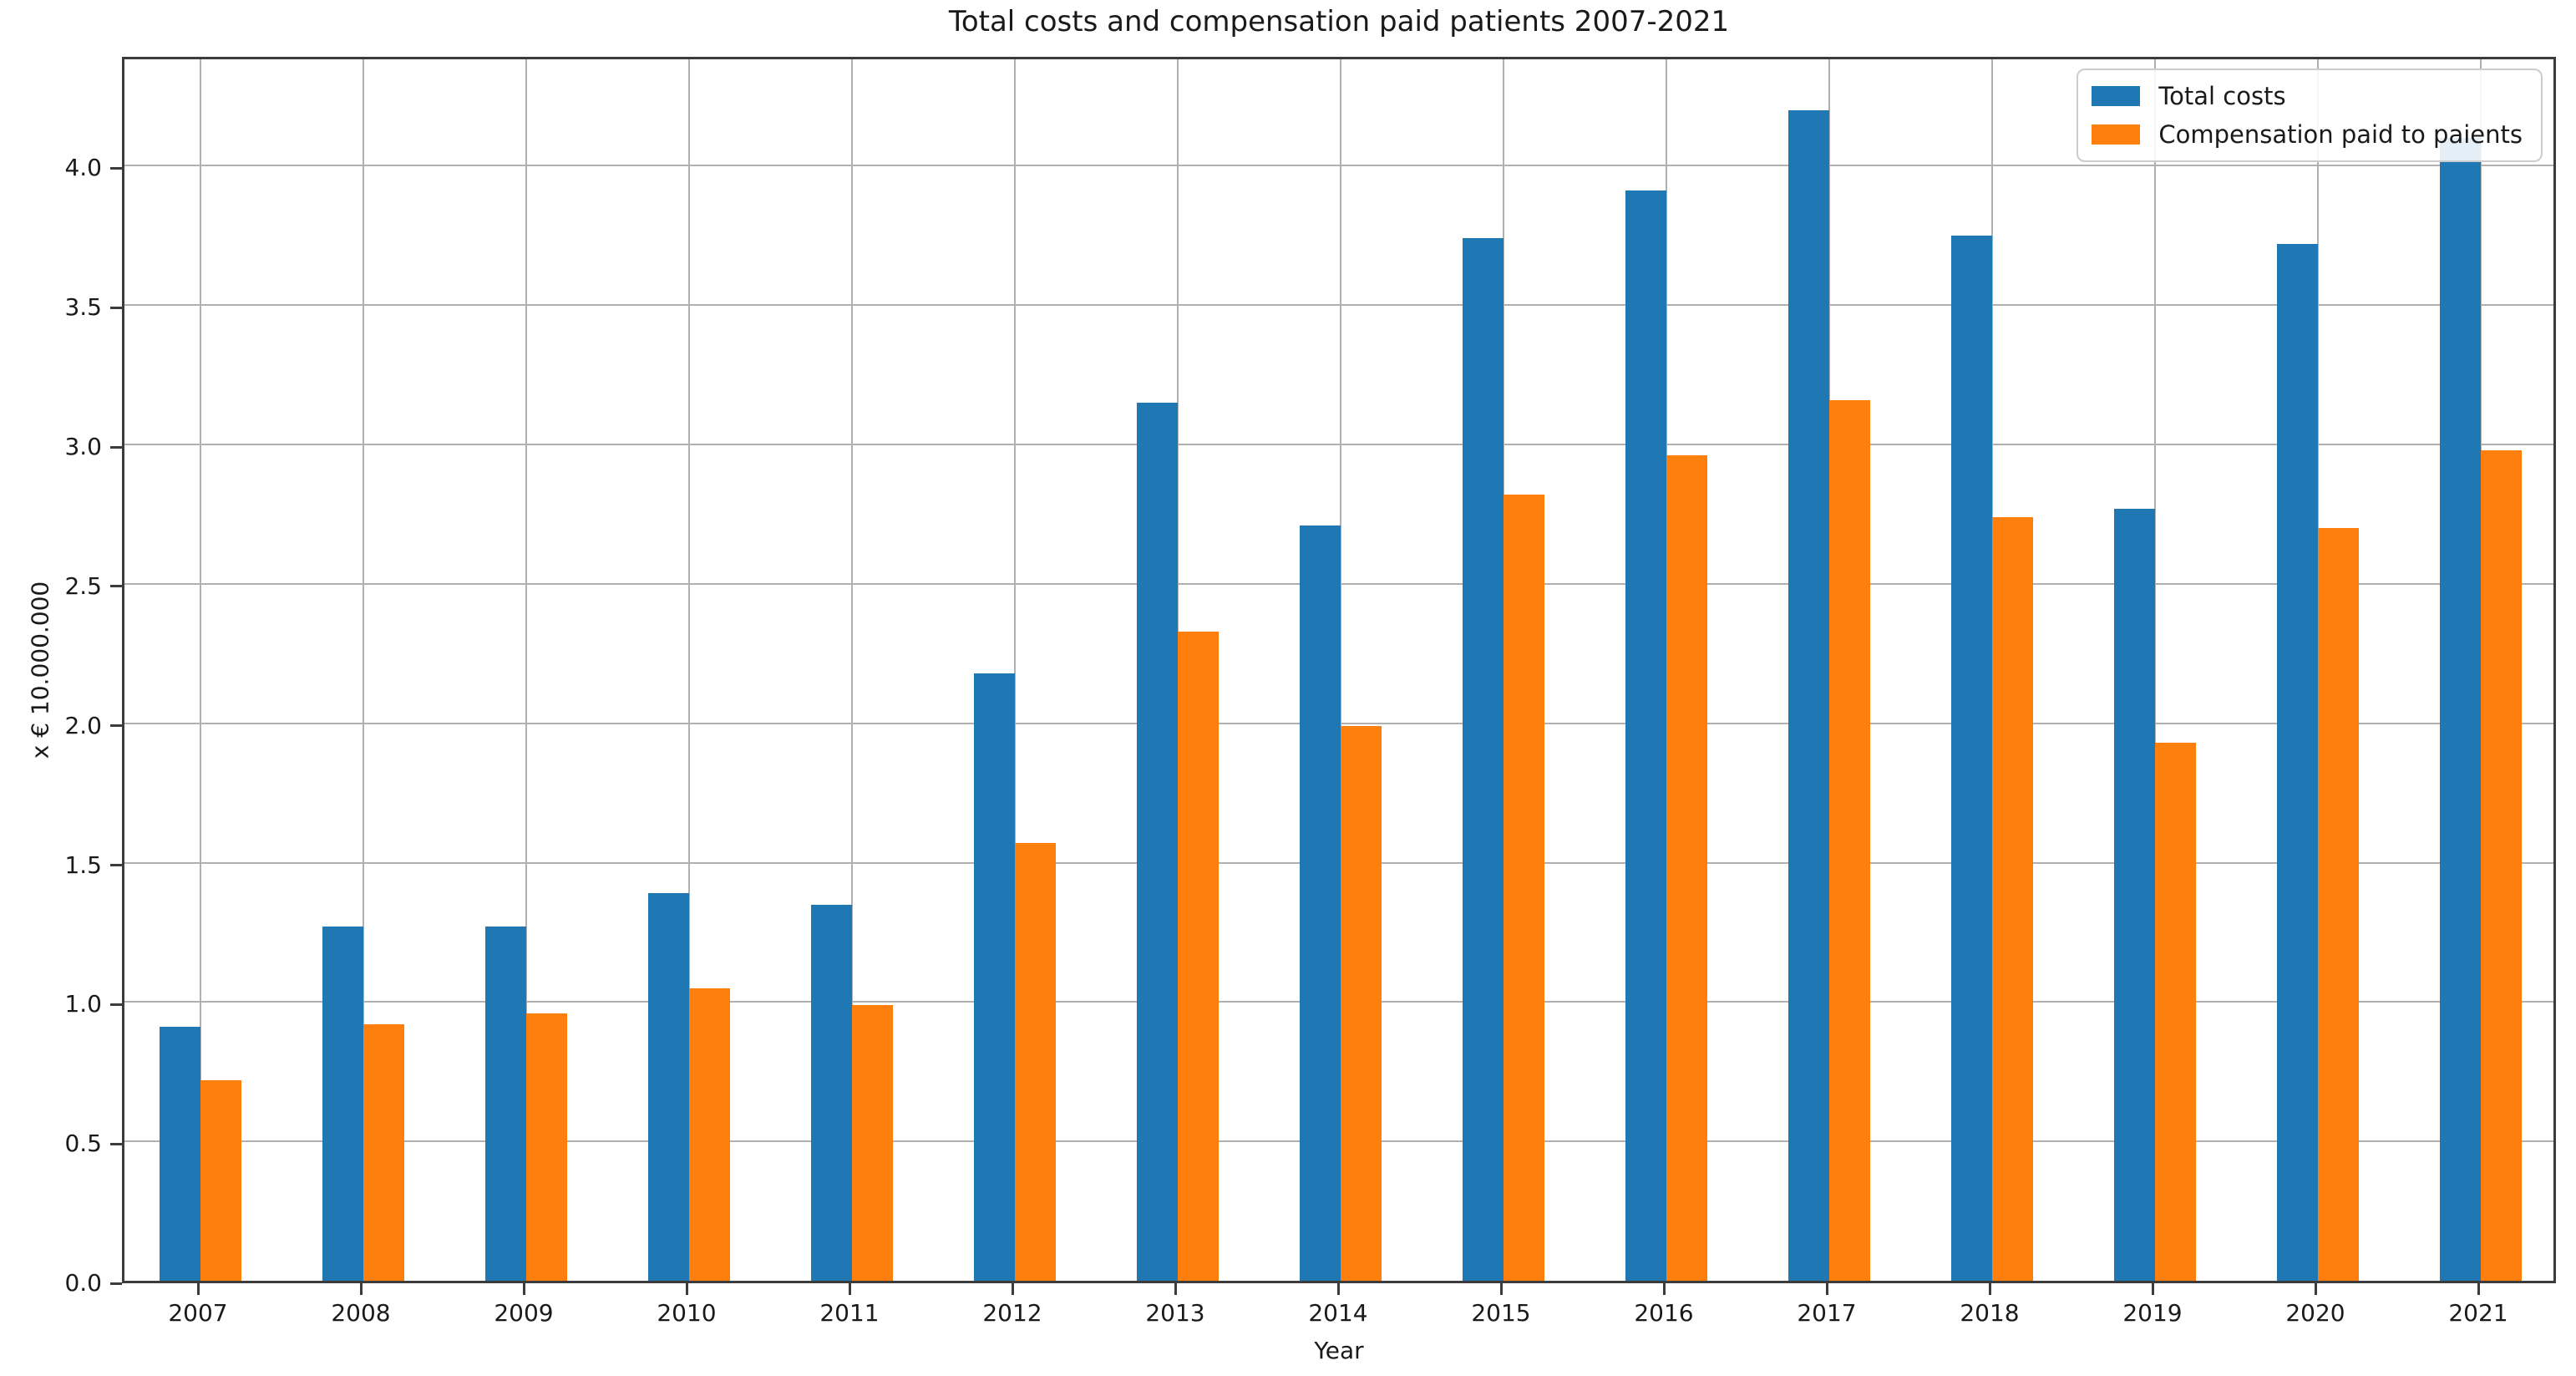 The image size is (2576, 1376). I want to click on legend-label-compensation: Compensation paid to paients, so click(2340, 134).